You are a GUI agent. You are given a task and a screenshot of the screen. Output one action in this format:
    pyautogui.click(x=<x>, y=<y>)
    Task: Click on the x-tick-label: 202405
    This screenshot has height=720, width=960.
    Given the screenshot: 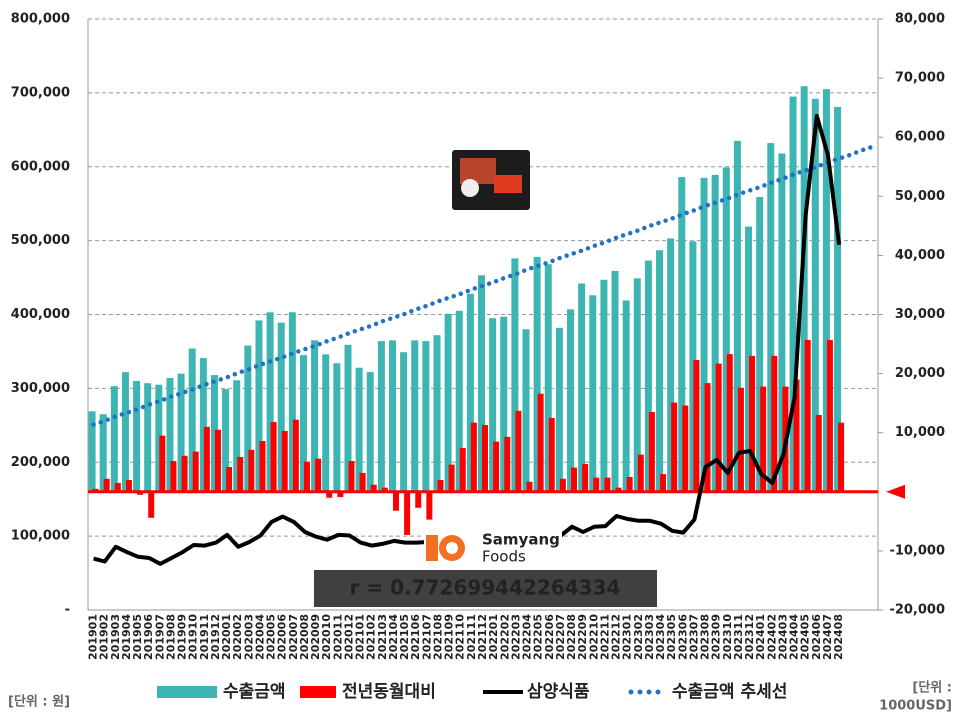 What is the action you would take?
    pyautogui.click(x=805, y=637)
    